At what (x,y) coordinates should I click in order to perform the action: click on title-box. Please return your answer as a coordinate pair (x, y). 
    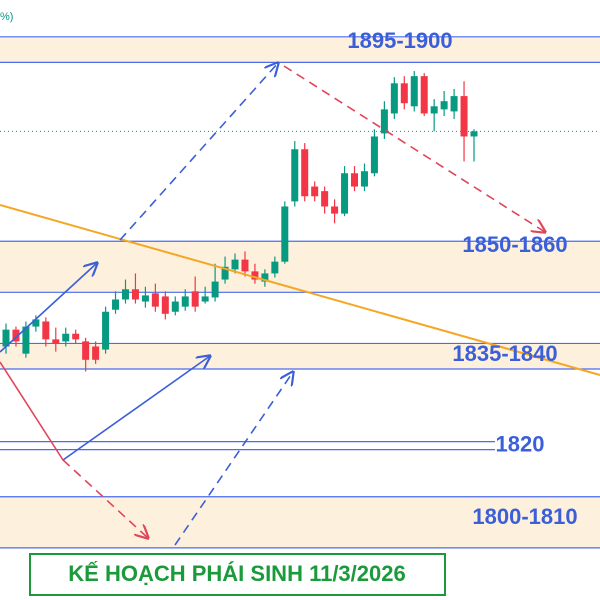
    Looking at the image, I should click on (237, 574).